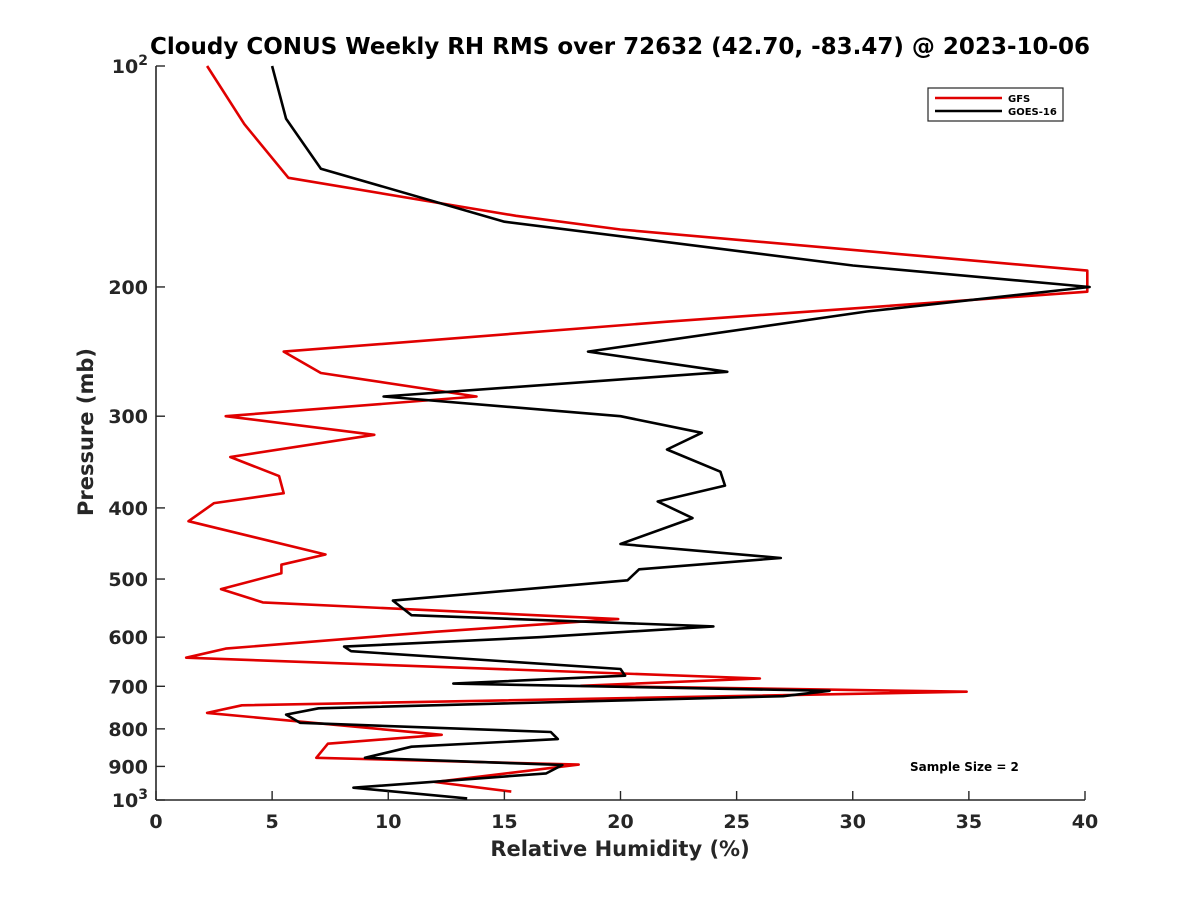 This screenshot has height=900, width=1200. Describe the element at coordinates (620, 822) in the screenshot. I see `x-tick-label: 20` at that location.